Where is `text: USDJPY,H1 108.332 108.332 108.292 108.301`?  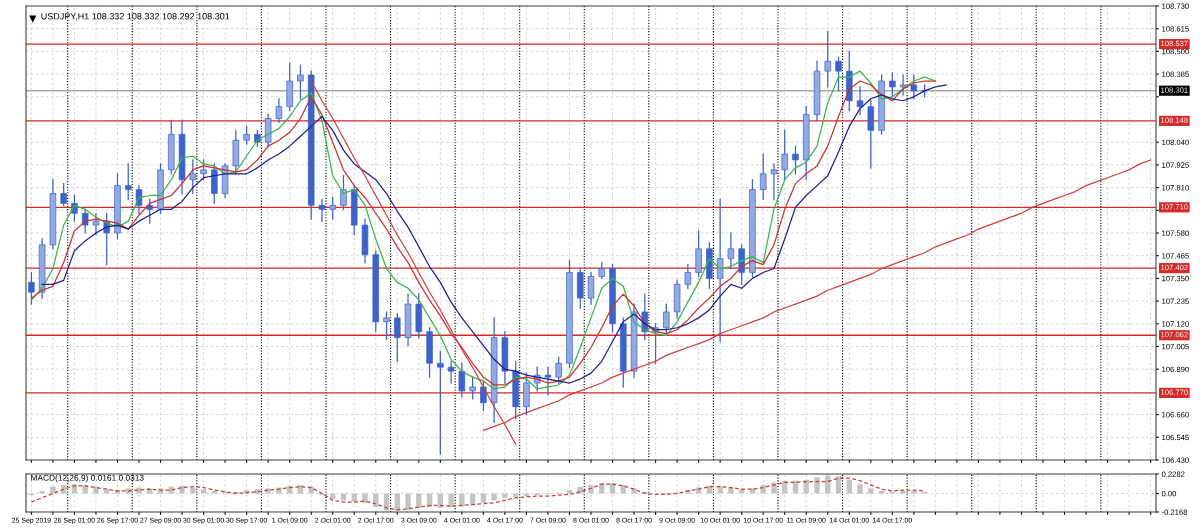 text: USDJPY,H1 108.332 108.332 108.292 108.301 is located at coordinates (135, 17).